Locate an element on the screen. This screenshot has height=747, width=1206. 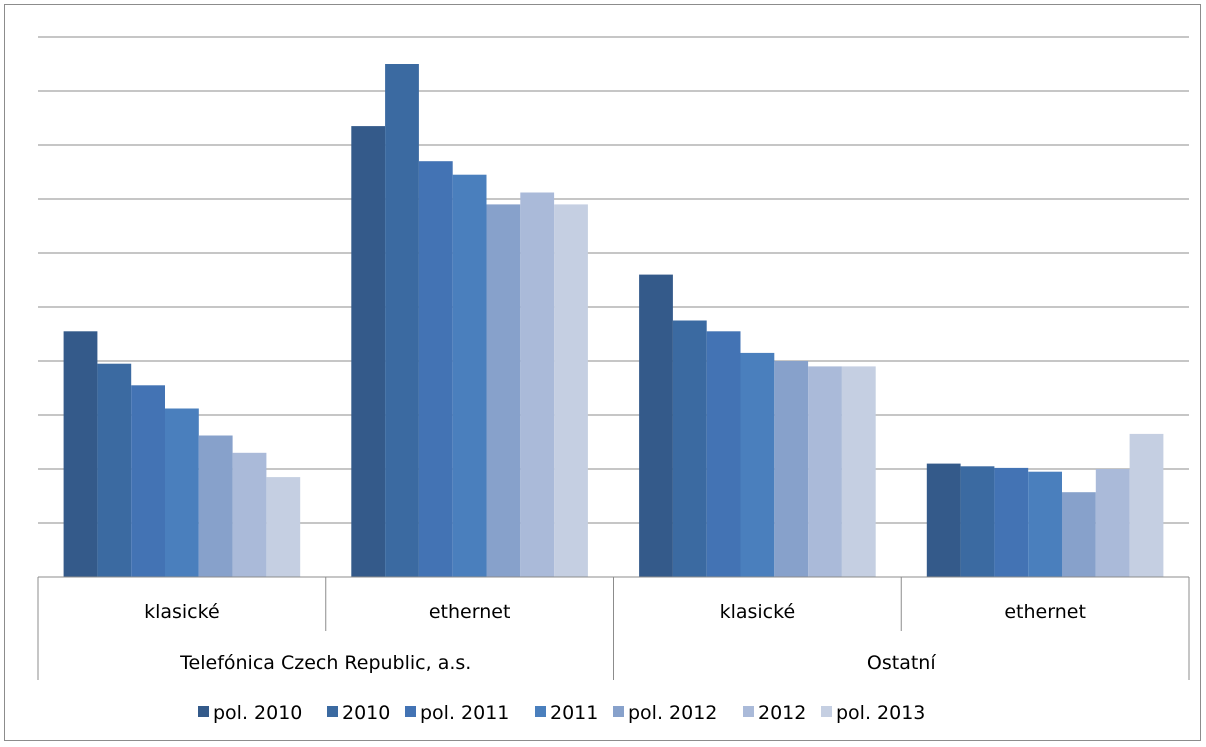
legend-label: 2012 is located at coordinates (782, 713).